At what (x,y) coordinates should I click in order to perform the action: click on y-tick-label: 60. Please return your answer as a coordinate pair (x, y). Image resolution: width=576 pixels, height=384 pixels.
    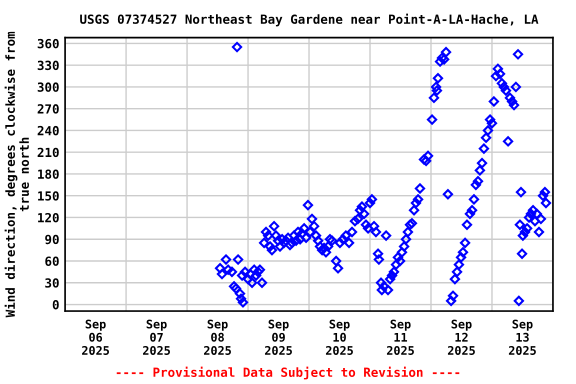
    Looking at the image, I should click on (52, 261).